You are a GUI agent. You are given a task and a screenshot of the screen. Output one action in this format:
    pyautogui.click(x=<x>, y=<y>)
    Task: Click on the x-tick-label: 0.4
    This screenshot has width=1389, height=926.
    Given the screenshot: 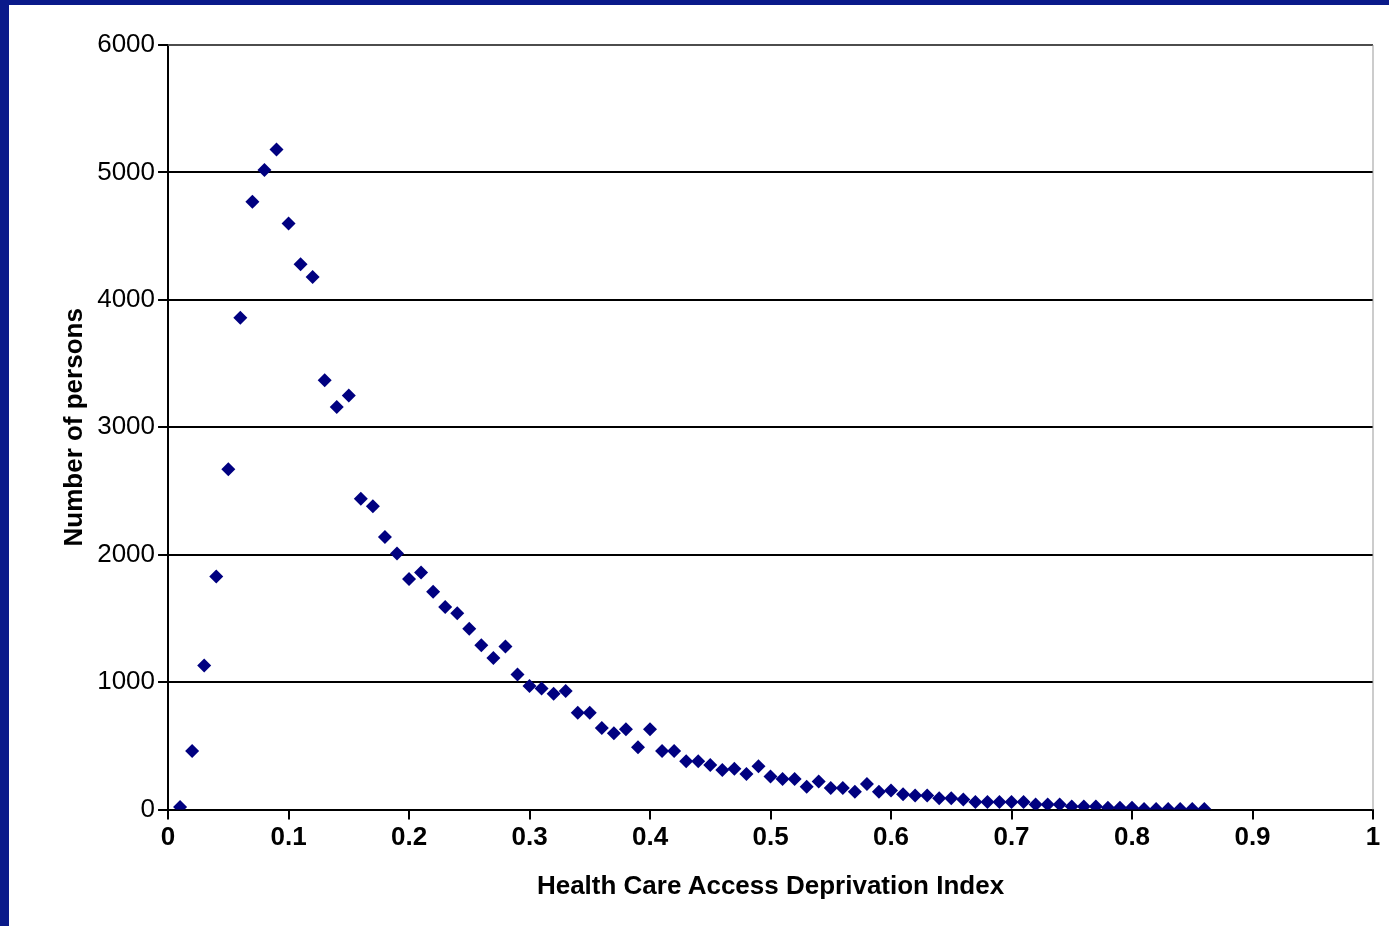 What is the action you would take?
    pyautogui.click(x=650, y=836)
    